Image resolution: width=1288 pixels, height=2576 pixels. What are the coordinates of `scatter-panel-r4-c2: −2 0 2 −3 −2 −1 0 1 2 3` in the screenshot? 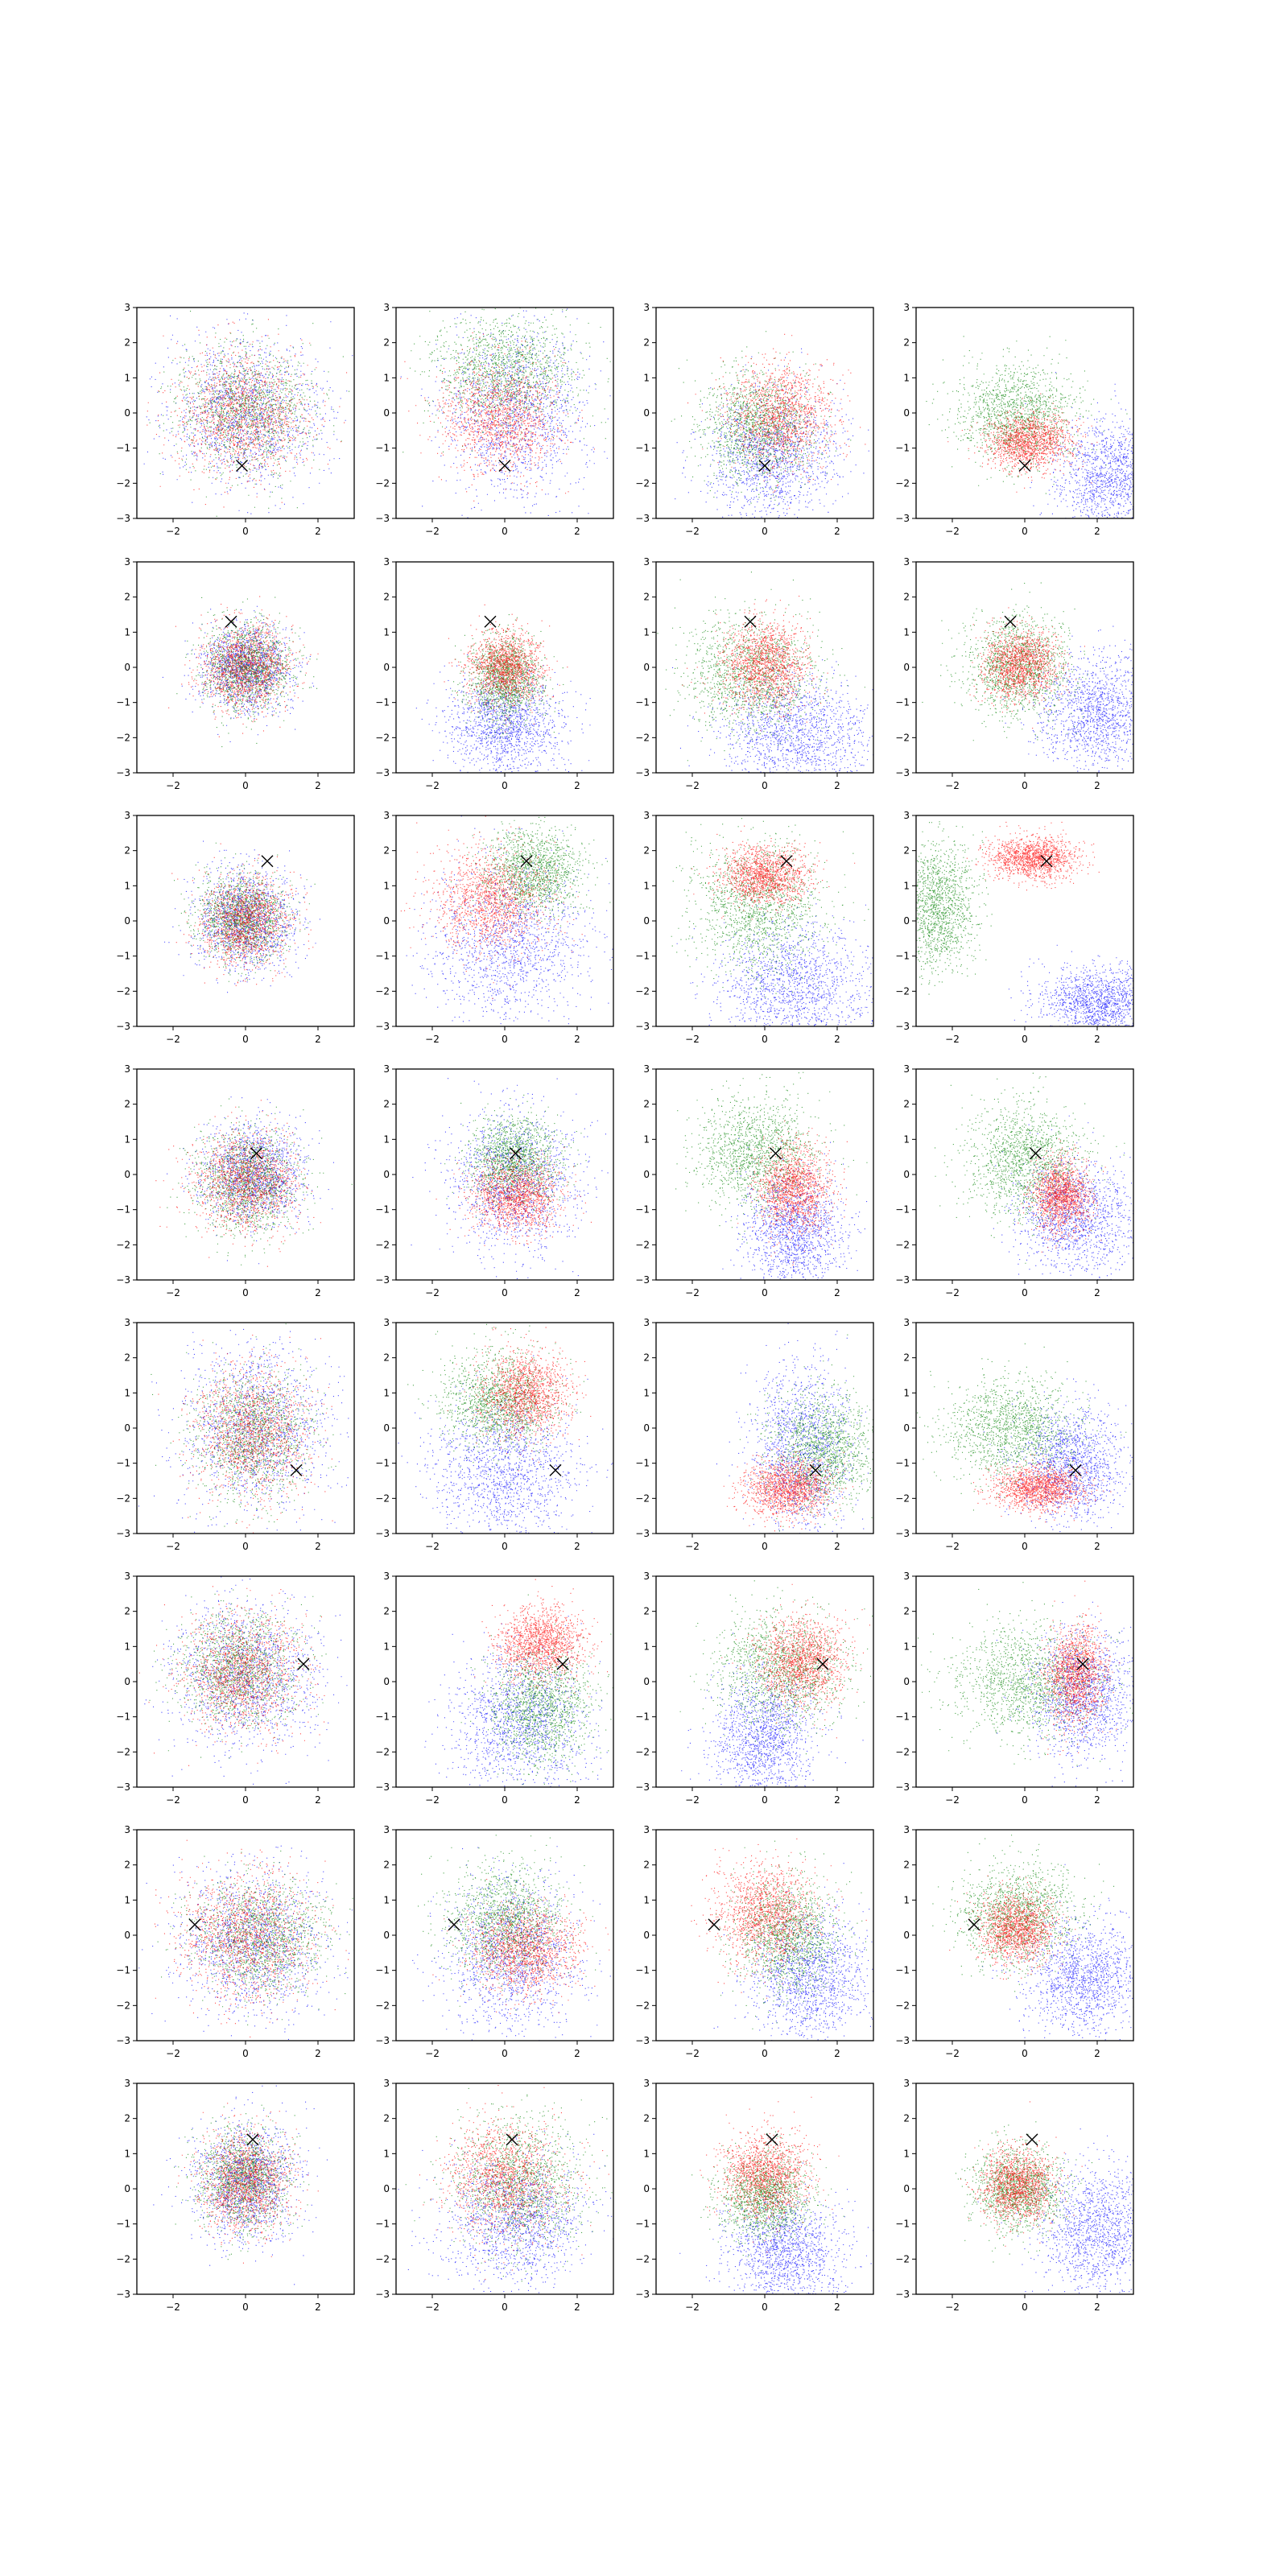 It's located at (494, 1180).